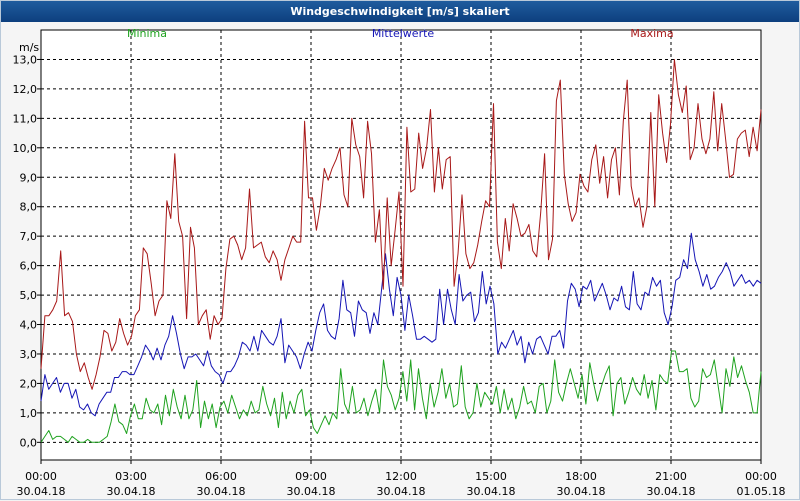 The height and width of the screenshot is (501, 800). What do you see at coordinates (651, 33) in the screenshot?
I see `legend-maxima: Maxima` at bounding box center [651, 33].